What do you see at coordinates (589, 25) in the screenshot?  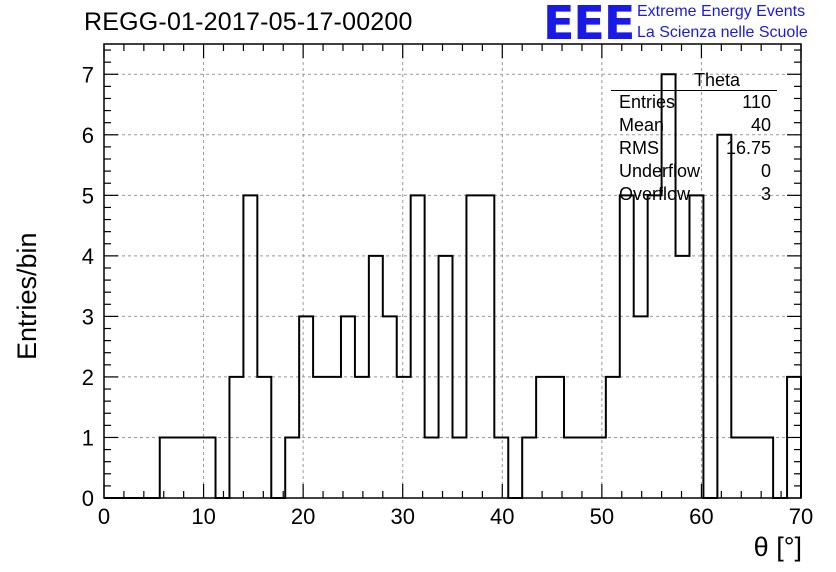 I see `eee-logo: EEE` at bounding box center [589, 25].